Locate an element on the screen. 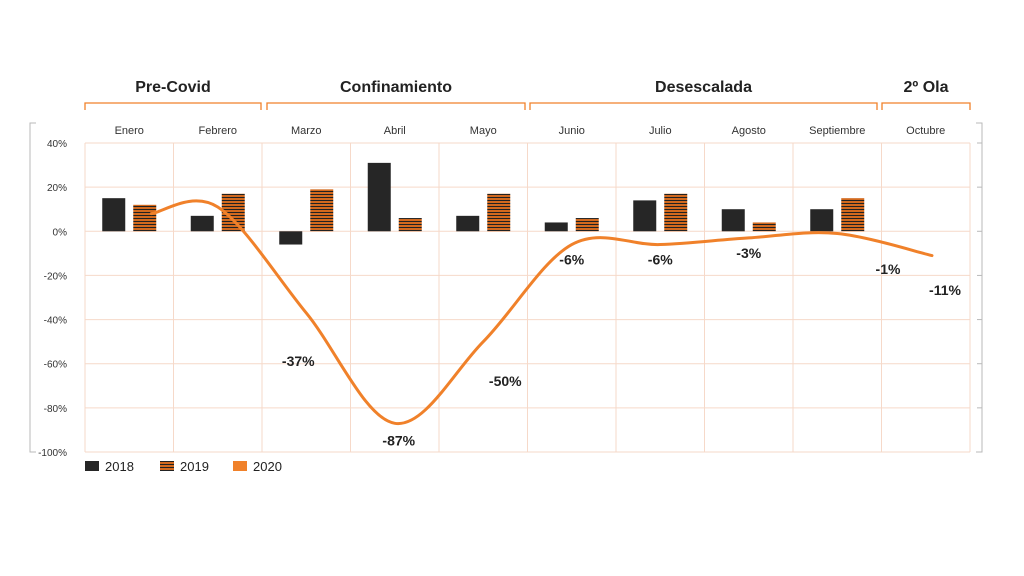 The height and width of the screenshot is (576, 1024). y-tick-label: -80% is located at coordinates (55, 409).